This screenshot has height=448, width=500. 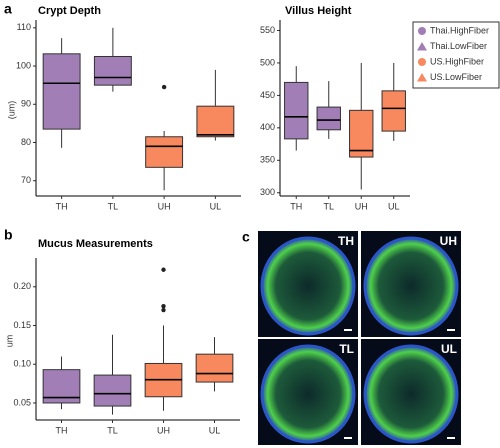 What do you see at coordinates (9, 341) in the screenshot?
I see `y-axis-label: um` at bounding box center [9, 341].